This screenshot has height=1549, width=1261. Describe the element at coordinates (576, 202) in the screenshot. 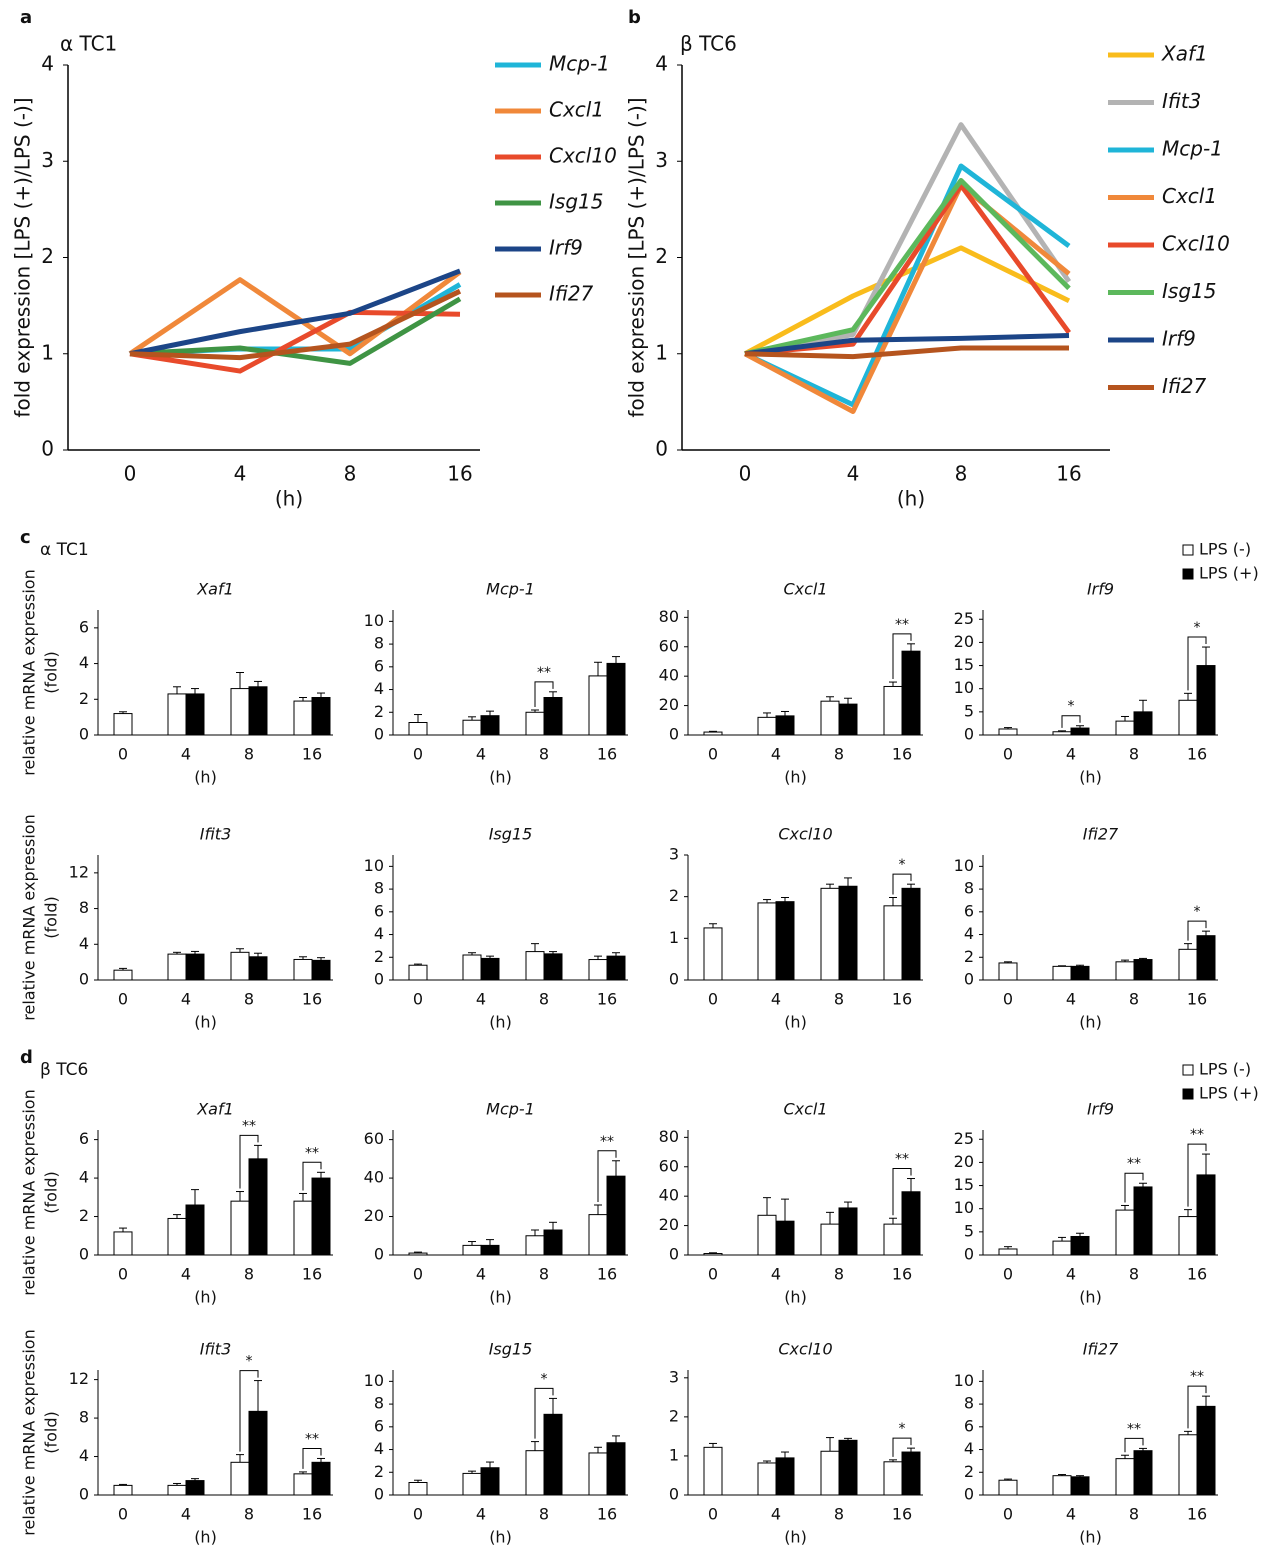

I see `legend-label: Isg15` at that location.